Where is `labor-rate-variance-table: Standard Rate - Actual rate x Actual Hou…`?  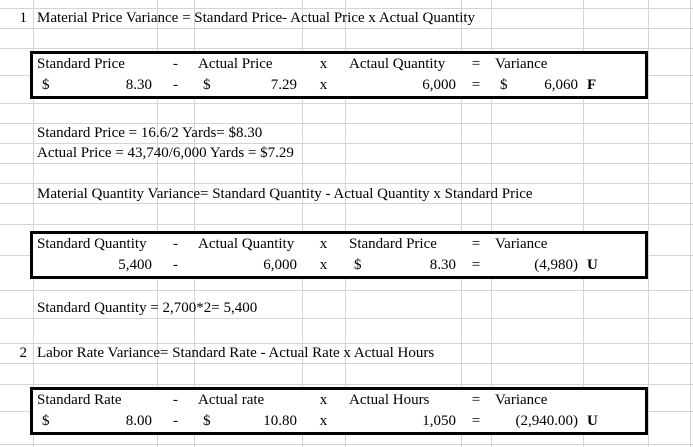
labor-rate-variance-table: Standard Rate - Actual rate x Actual Hou… is located at coordinates (339, 411).